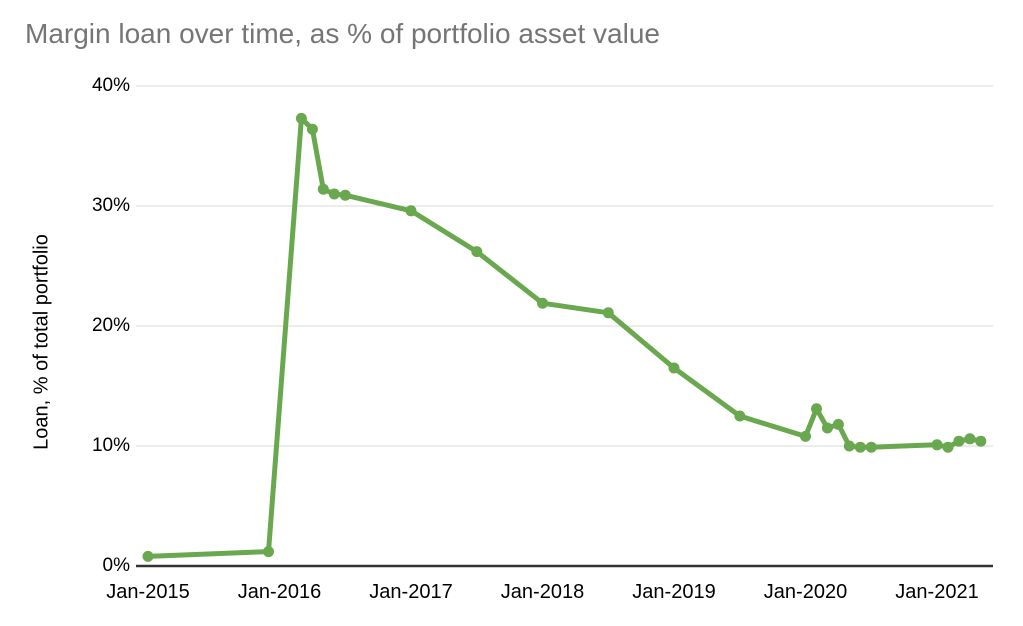 Image resolution: width=1023 pixels, height=626 pixels. What do you see at coordinates (937, 445) in the screenshot?
I see `data-point-Jan-2021` at bounding box center [937, 445].